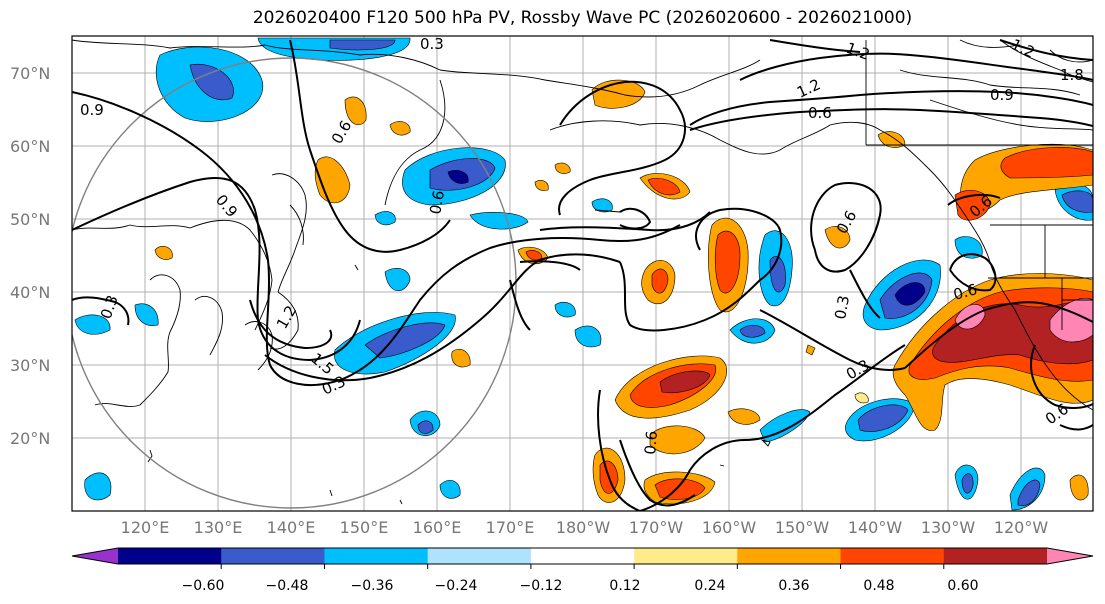  I want to click on lon-label: 170°E, so click(510, 527).